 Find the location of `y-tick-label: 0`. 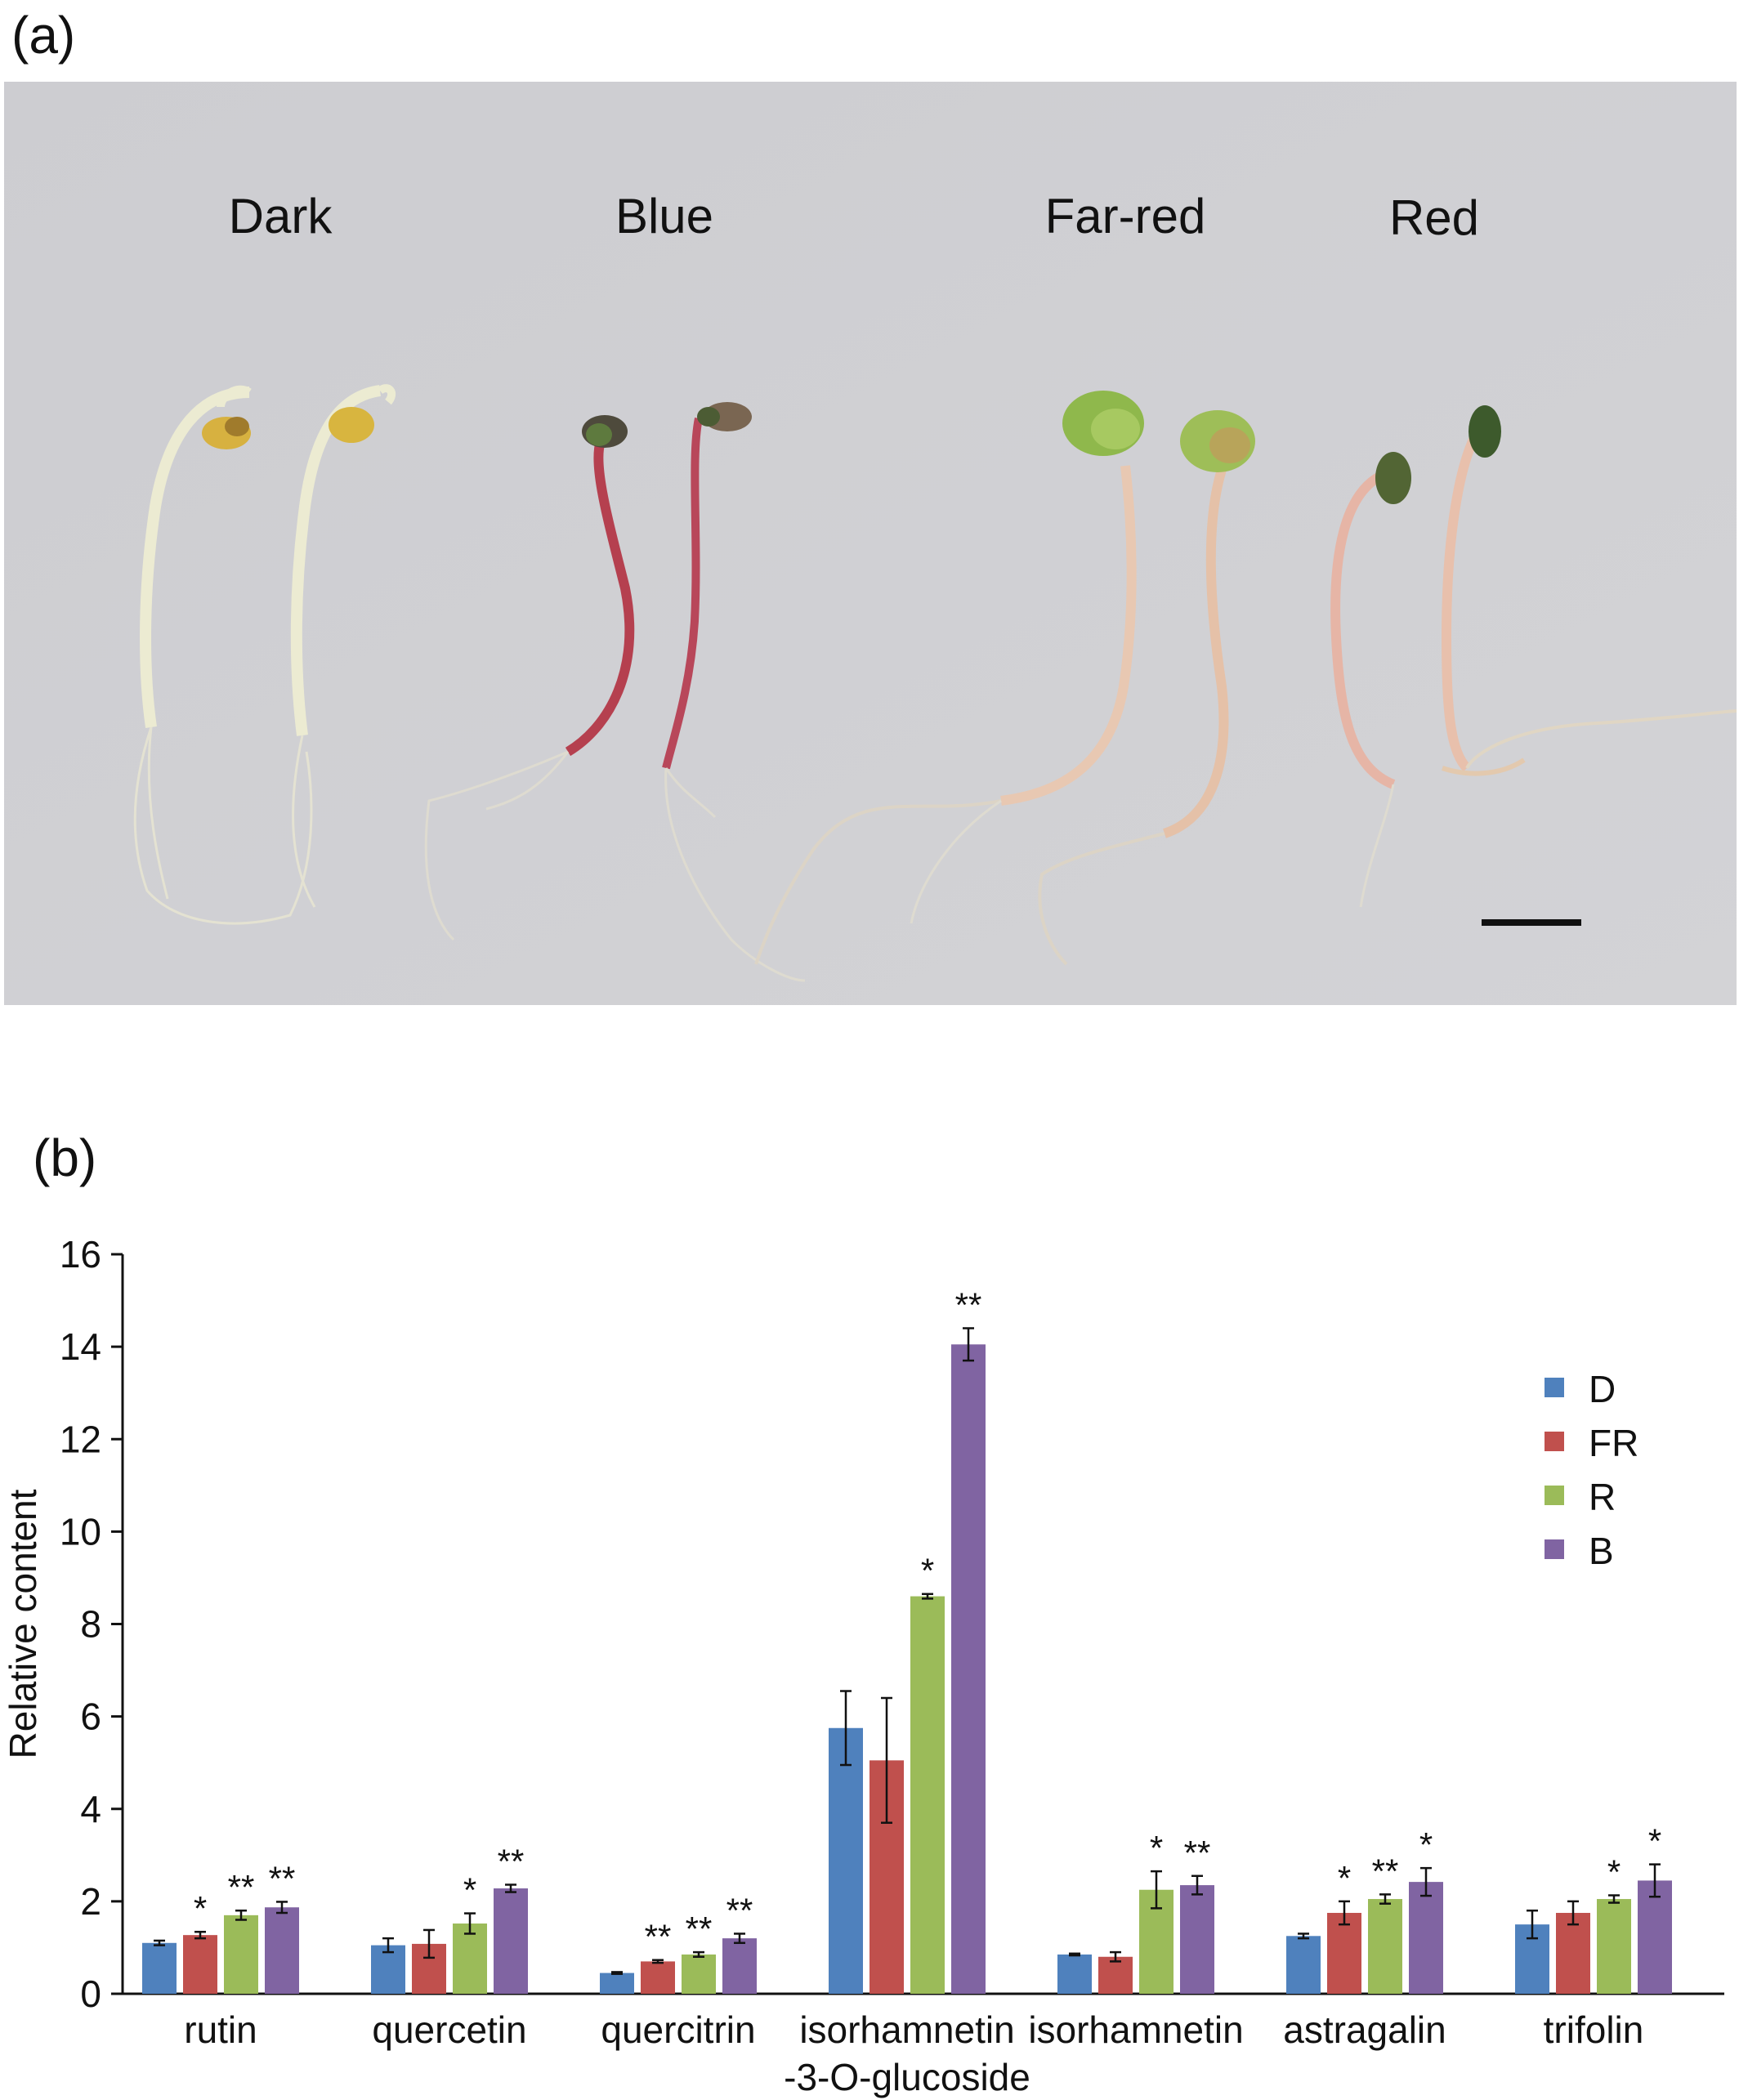

y-tick-label: 0 is located at coordinates (90, 1994).